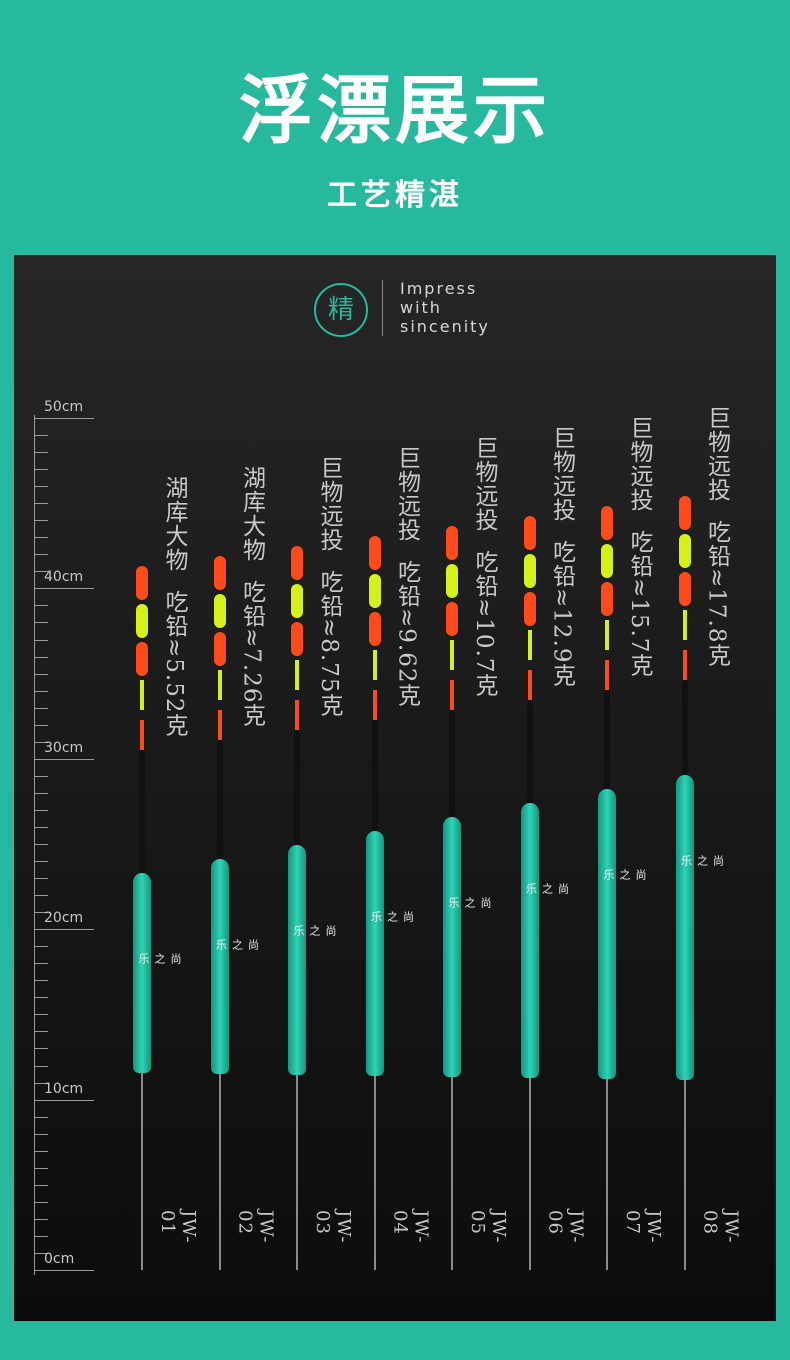 The image size is (790, 1360). I want to click on float-spec: 吃铅≈15.7克, so click(639, 604).